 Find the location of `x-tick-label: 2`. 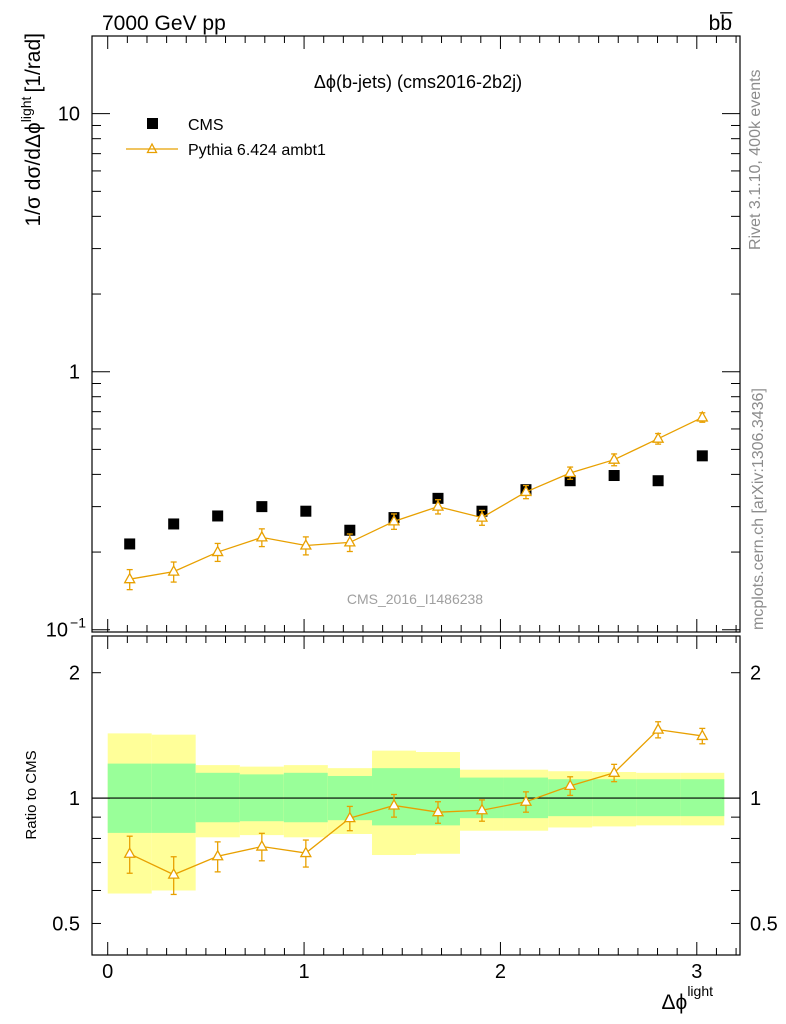

x-tick-label: 2 is located at coordinates (500, 972).